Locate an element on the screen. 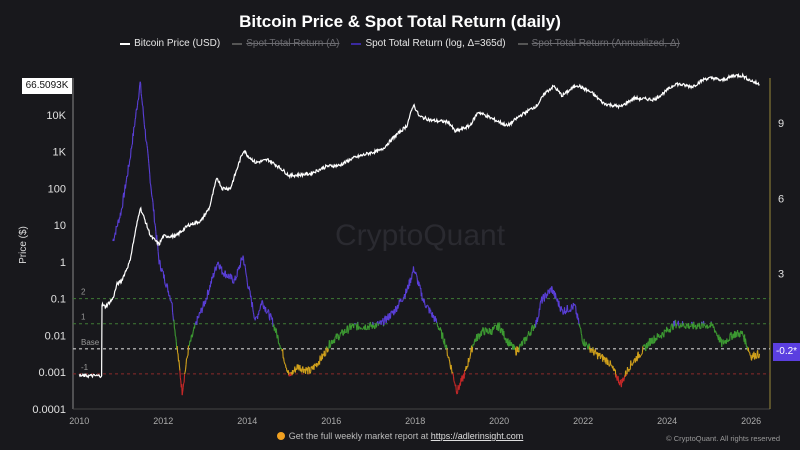  reference-line-label: Base is located at coordinates (90, 342).